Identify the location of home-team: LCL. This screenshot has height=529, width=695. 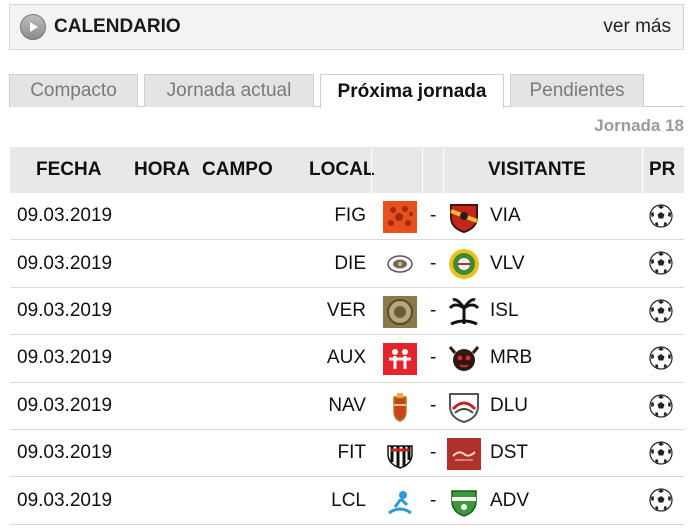
(348, 500).